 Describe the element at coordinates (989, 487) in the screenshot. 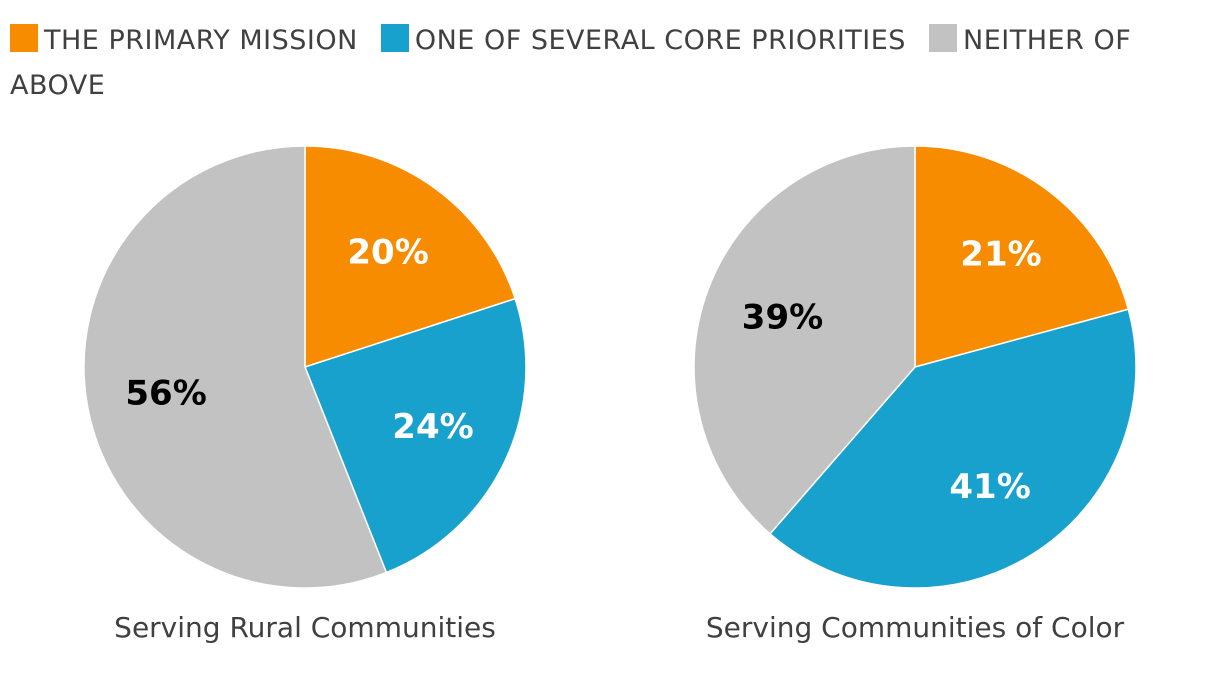

I see `data-label-core-priorities: 41%` at that location.